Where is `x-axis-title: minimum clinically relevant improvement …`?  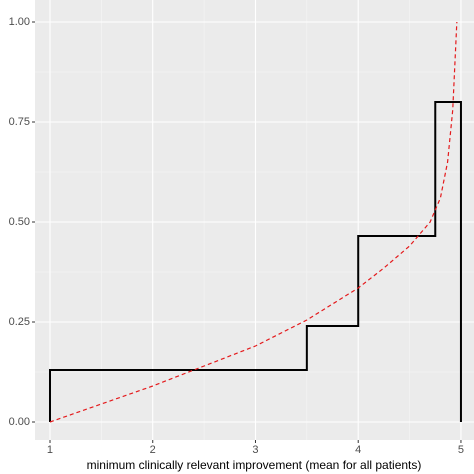
x-axis-title: minimum clinically relevant improvement … is located at coordinates (254, 465).